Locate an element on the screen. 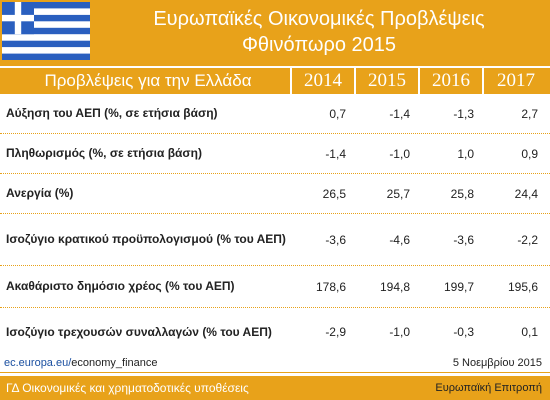 The image size is (550, 400). row-value: 2,7 is located at coordinates (529, 113).